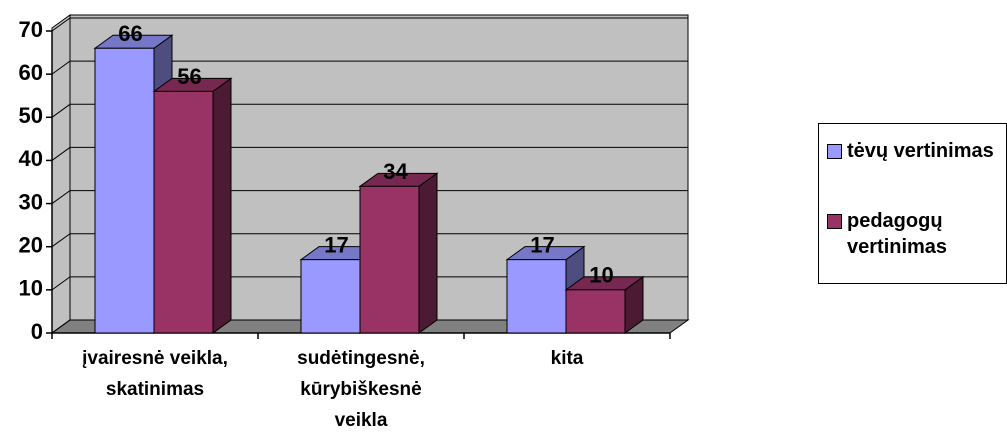  I want to click on y-tick-label: 10, so click(31, 288).